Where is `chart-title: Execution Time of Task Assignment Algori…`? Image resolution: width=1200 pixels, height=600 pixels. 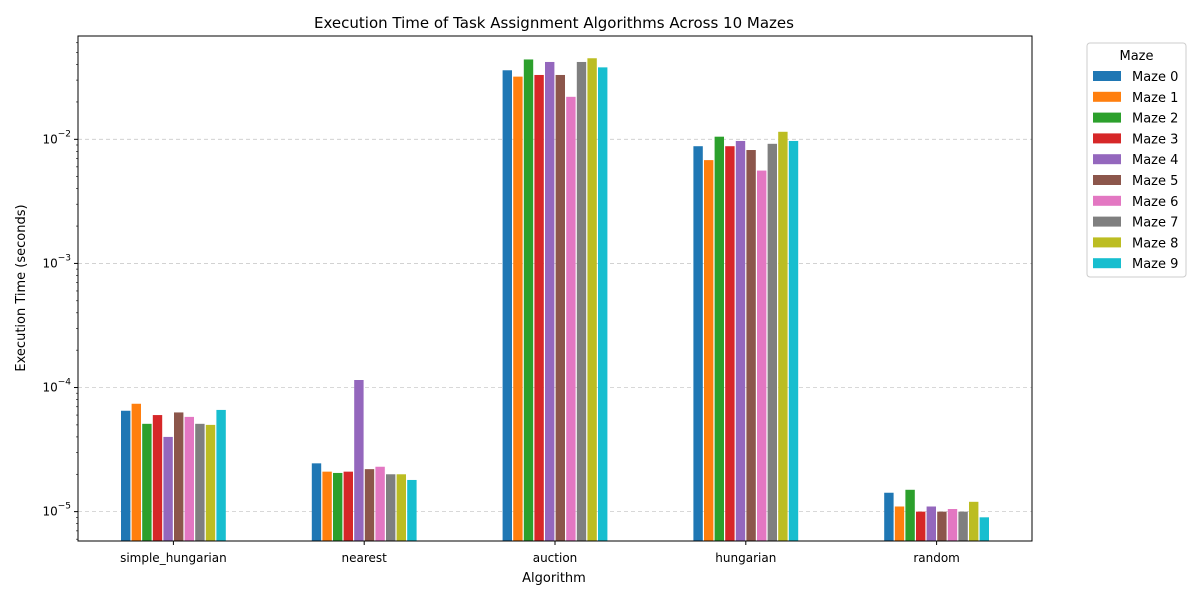 chart-title: Execution Time of Task Assignment Algori… is located at coordinates (554, 23).